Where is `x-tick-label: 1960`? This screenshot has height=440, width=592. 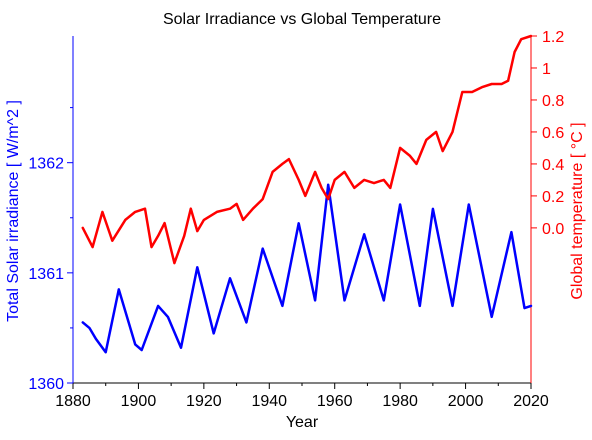
x-tick-label: 1960 is located at coordinates (335, 401).